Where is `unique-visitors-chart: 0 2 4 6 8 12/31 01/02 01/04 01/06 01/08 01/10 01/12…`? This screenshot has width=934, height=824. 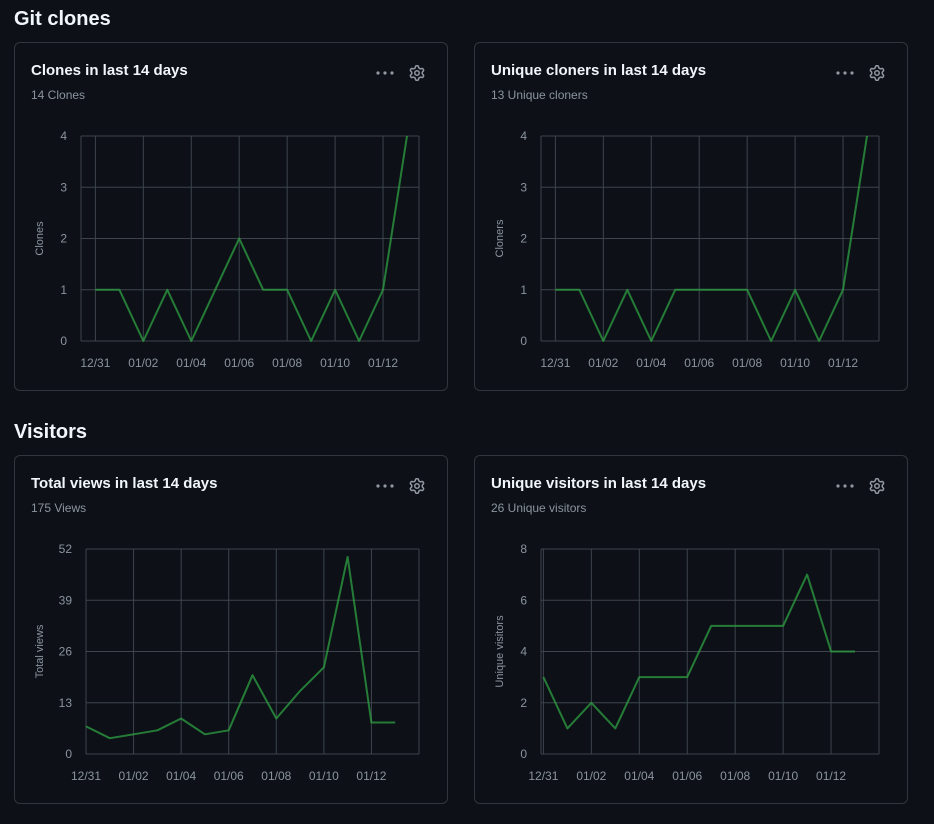 unique-visitors-chart: 0 2 4 6 8 12/31 01/02 01/04 01/06 01/08 01/10 01/12… is located at coordinates (687, 662).